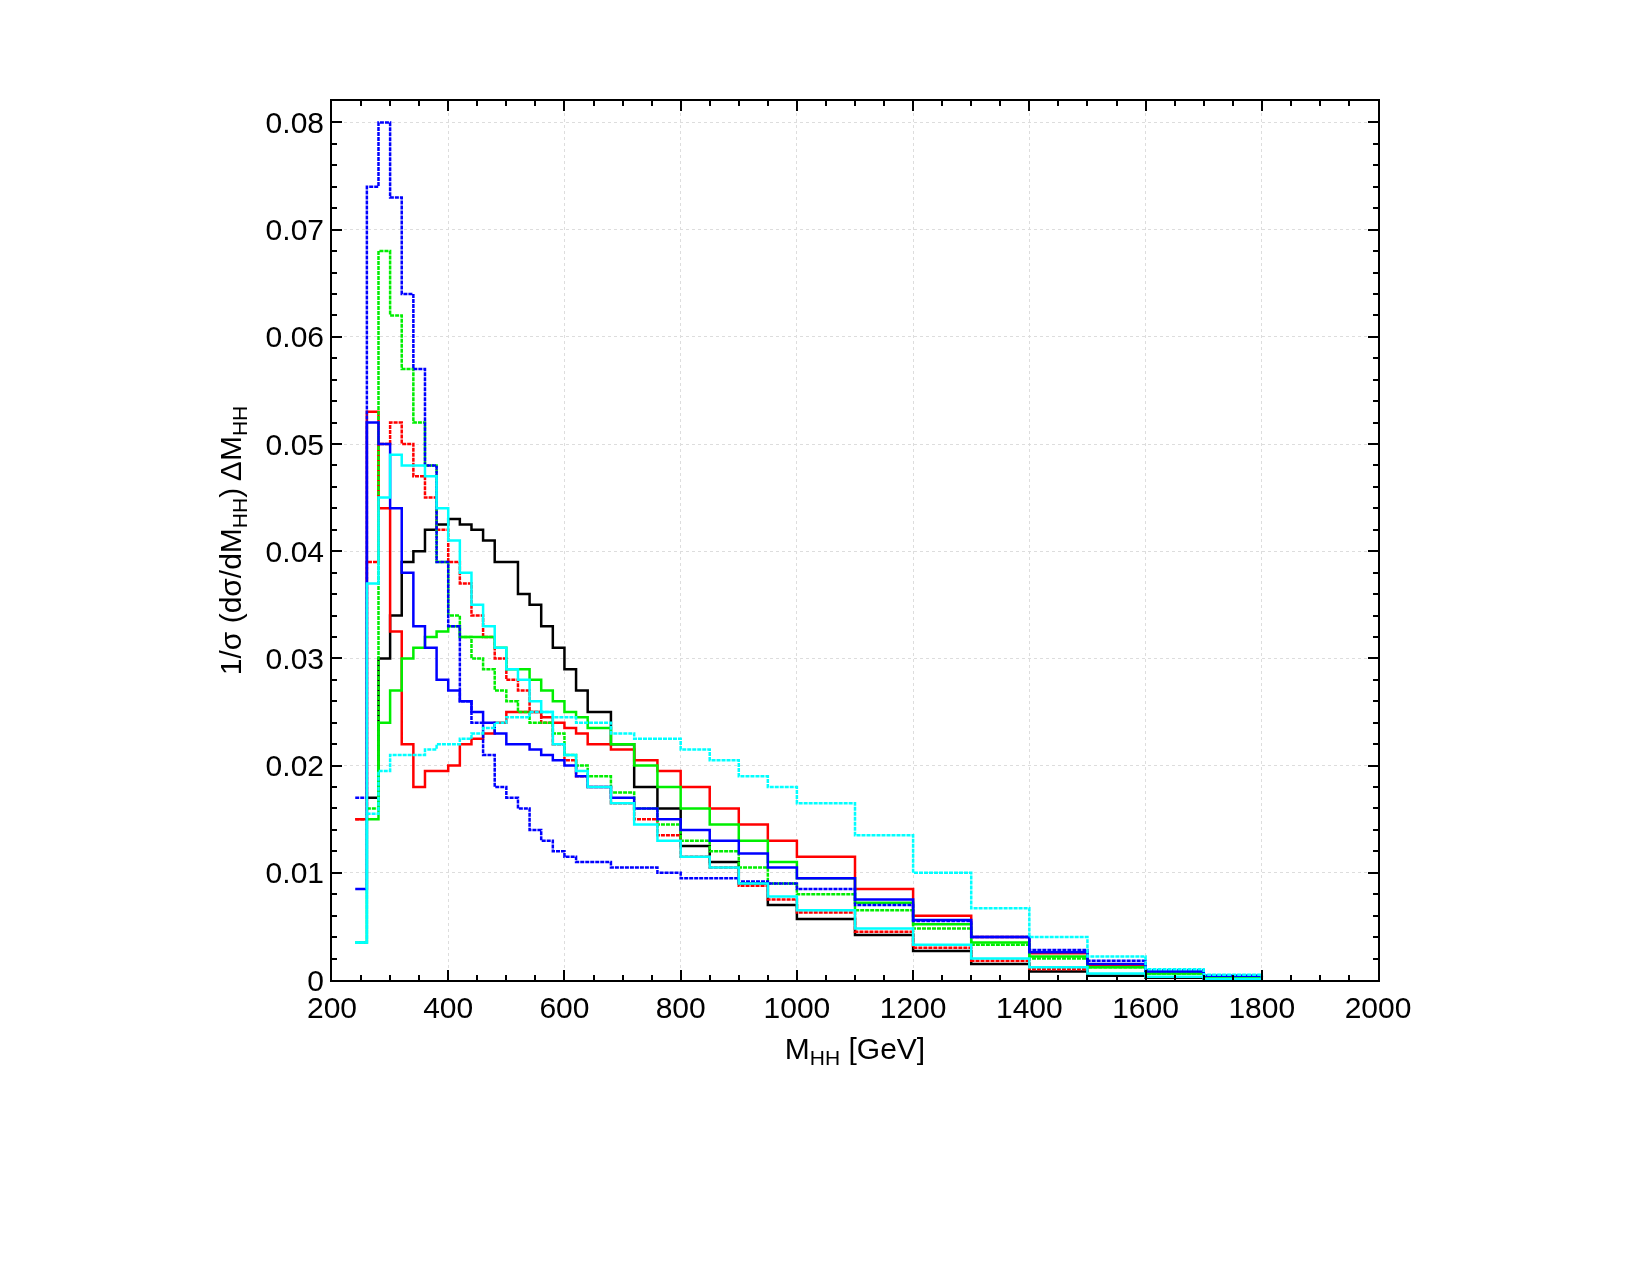  What do you see at coordinates (1029, 1007) in the screenshot?
I see `x-tick-label: 1400` at bounding box center [1029, 1007].